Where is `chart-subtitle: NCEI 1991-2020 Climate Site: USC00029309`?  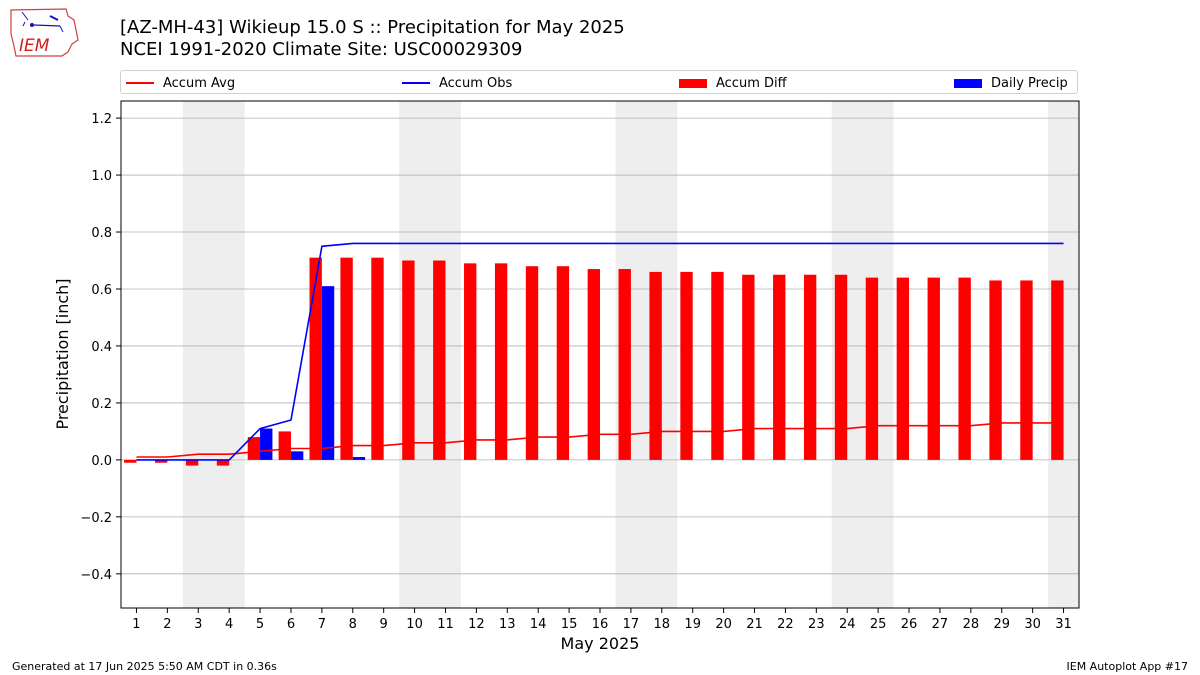
chart-subtitle: NCEI 1991-2020 Climate Site: USC00029309 is located at coordinates (321, 49).